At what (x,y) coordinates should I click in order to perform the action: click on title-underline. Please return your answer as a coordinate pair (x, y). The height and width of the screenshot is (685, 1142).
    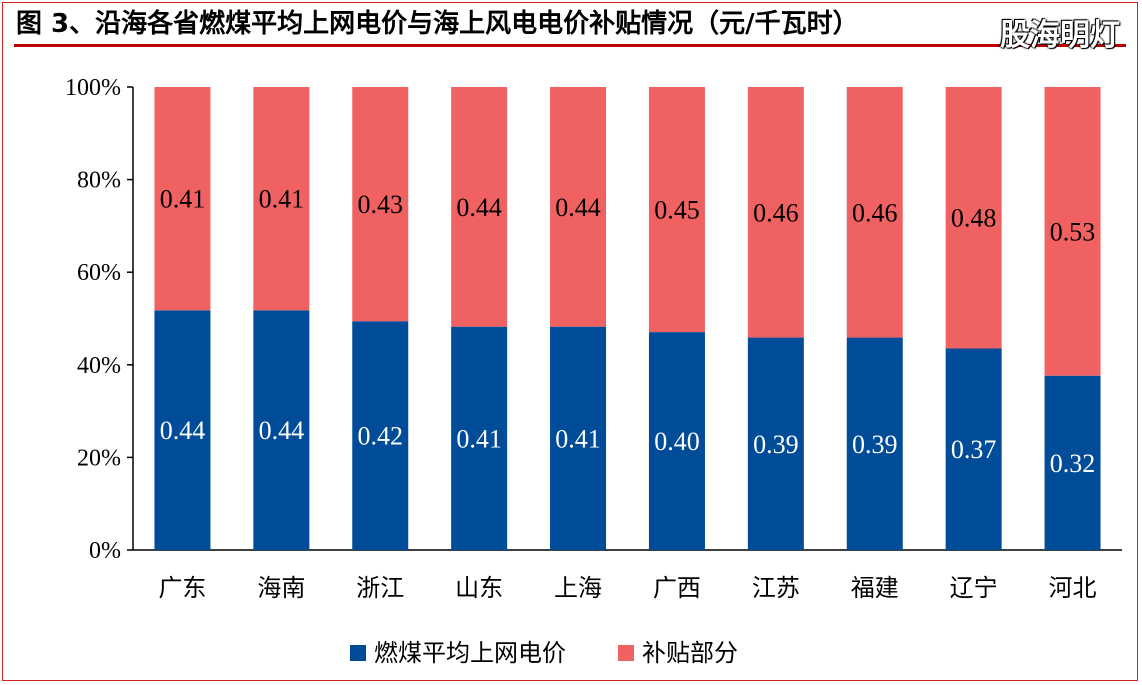
    Looking at the image, I should click on (570, 45).